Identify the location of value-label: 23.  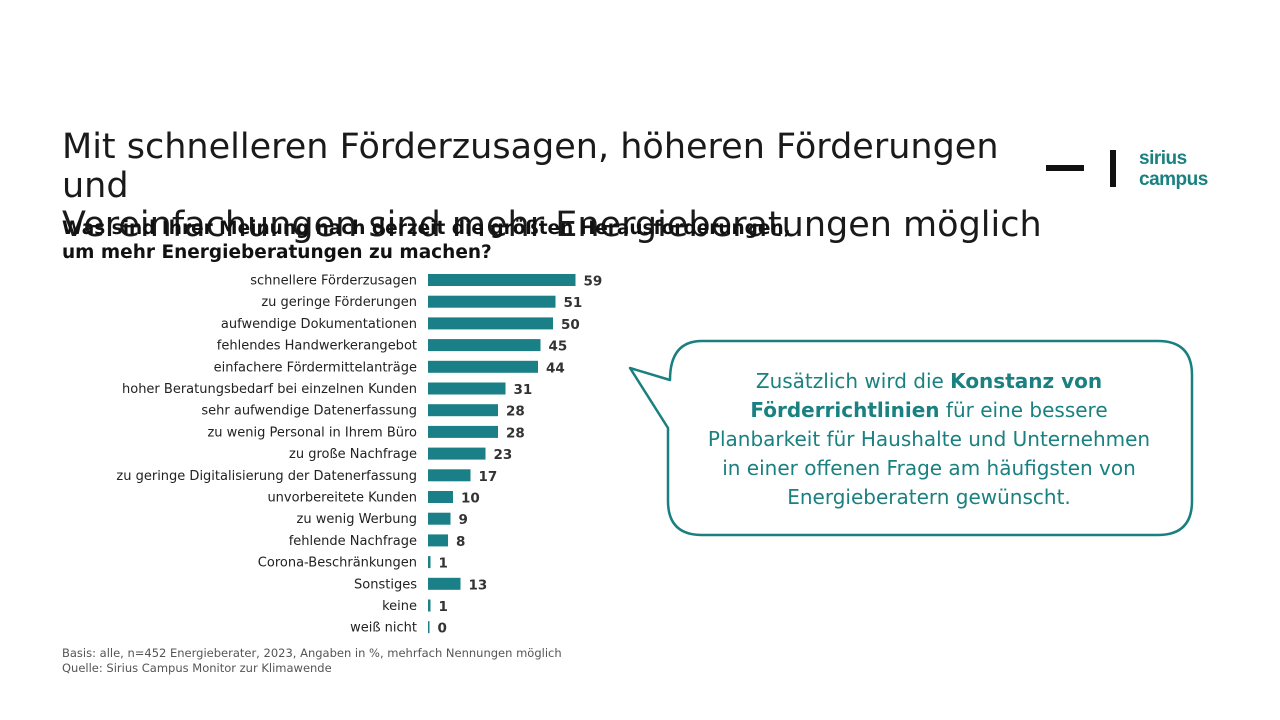
(503, 455).